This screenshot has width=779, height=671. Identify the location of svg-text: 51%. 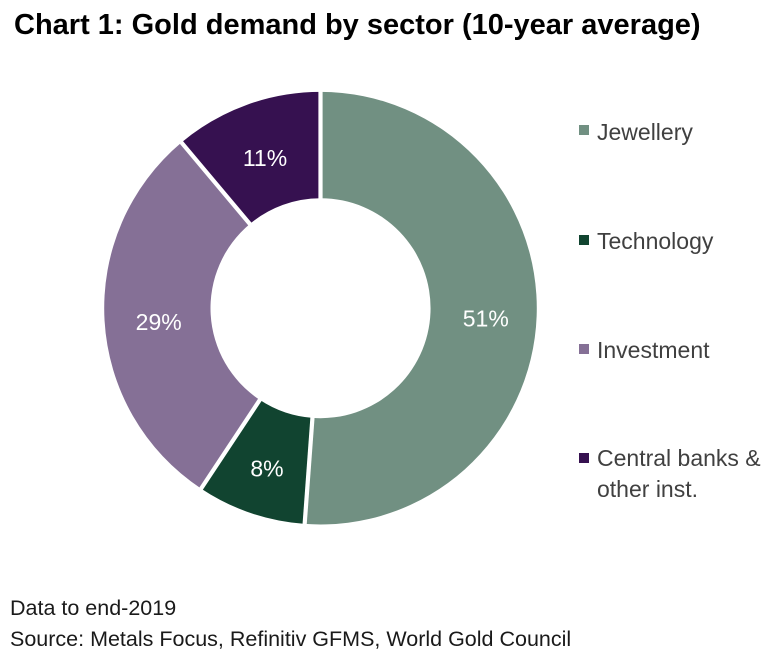
(486, 318).